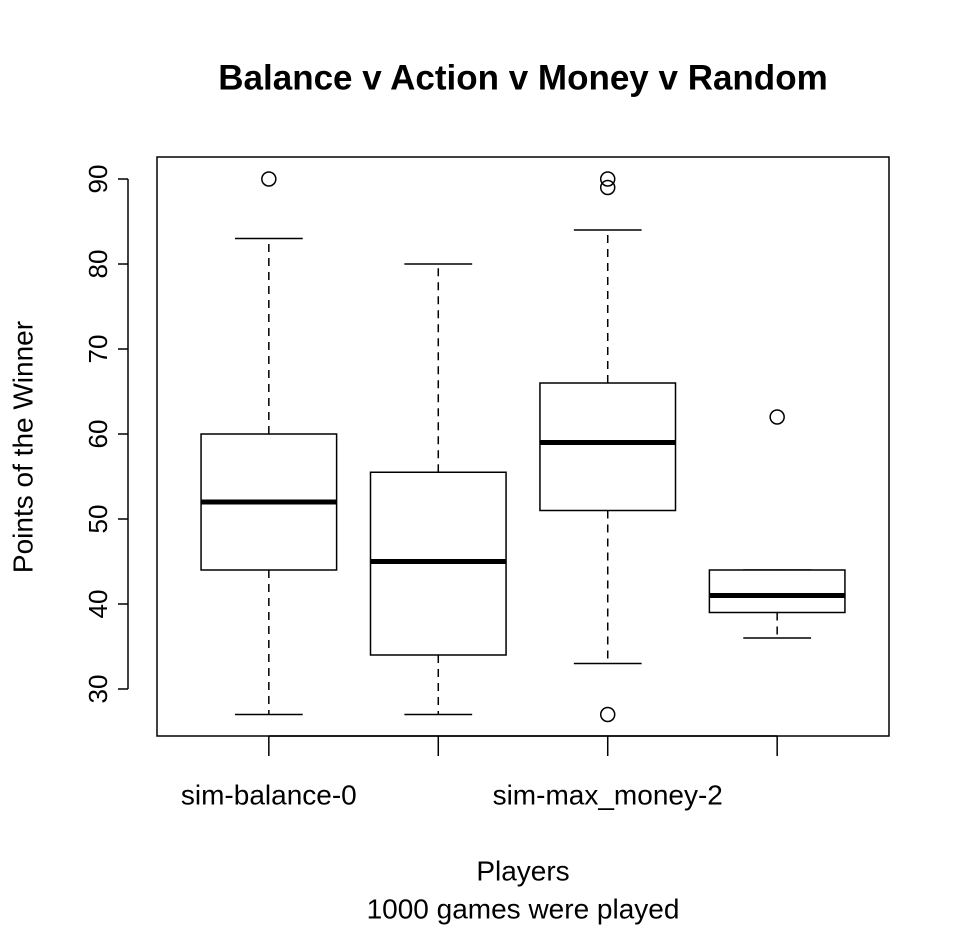 This screenshot has height=930, width=966. What do you see at coordinates (98, 689) in the screenshot?
I see `y-tick-label: 30` at bounding box center [98, 689].